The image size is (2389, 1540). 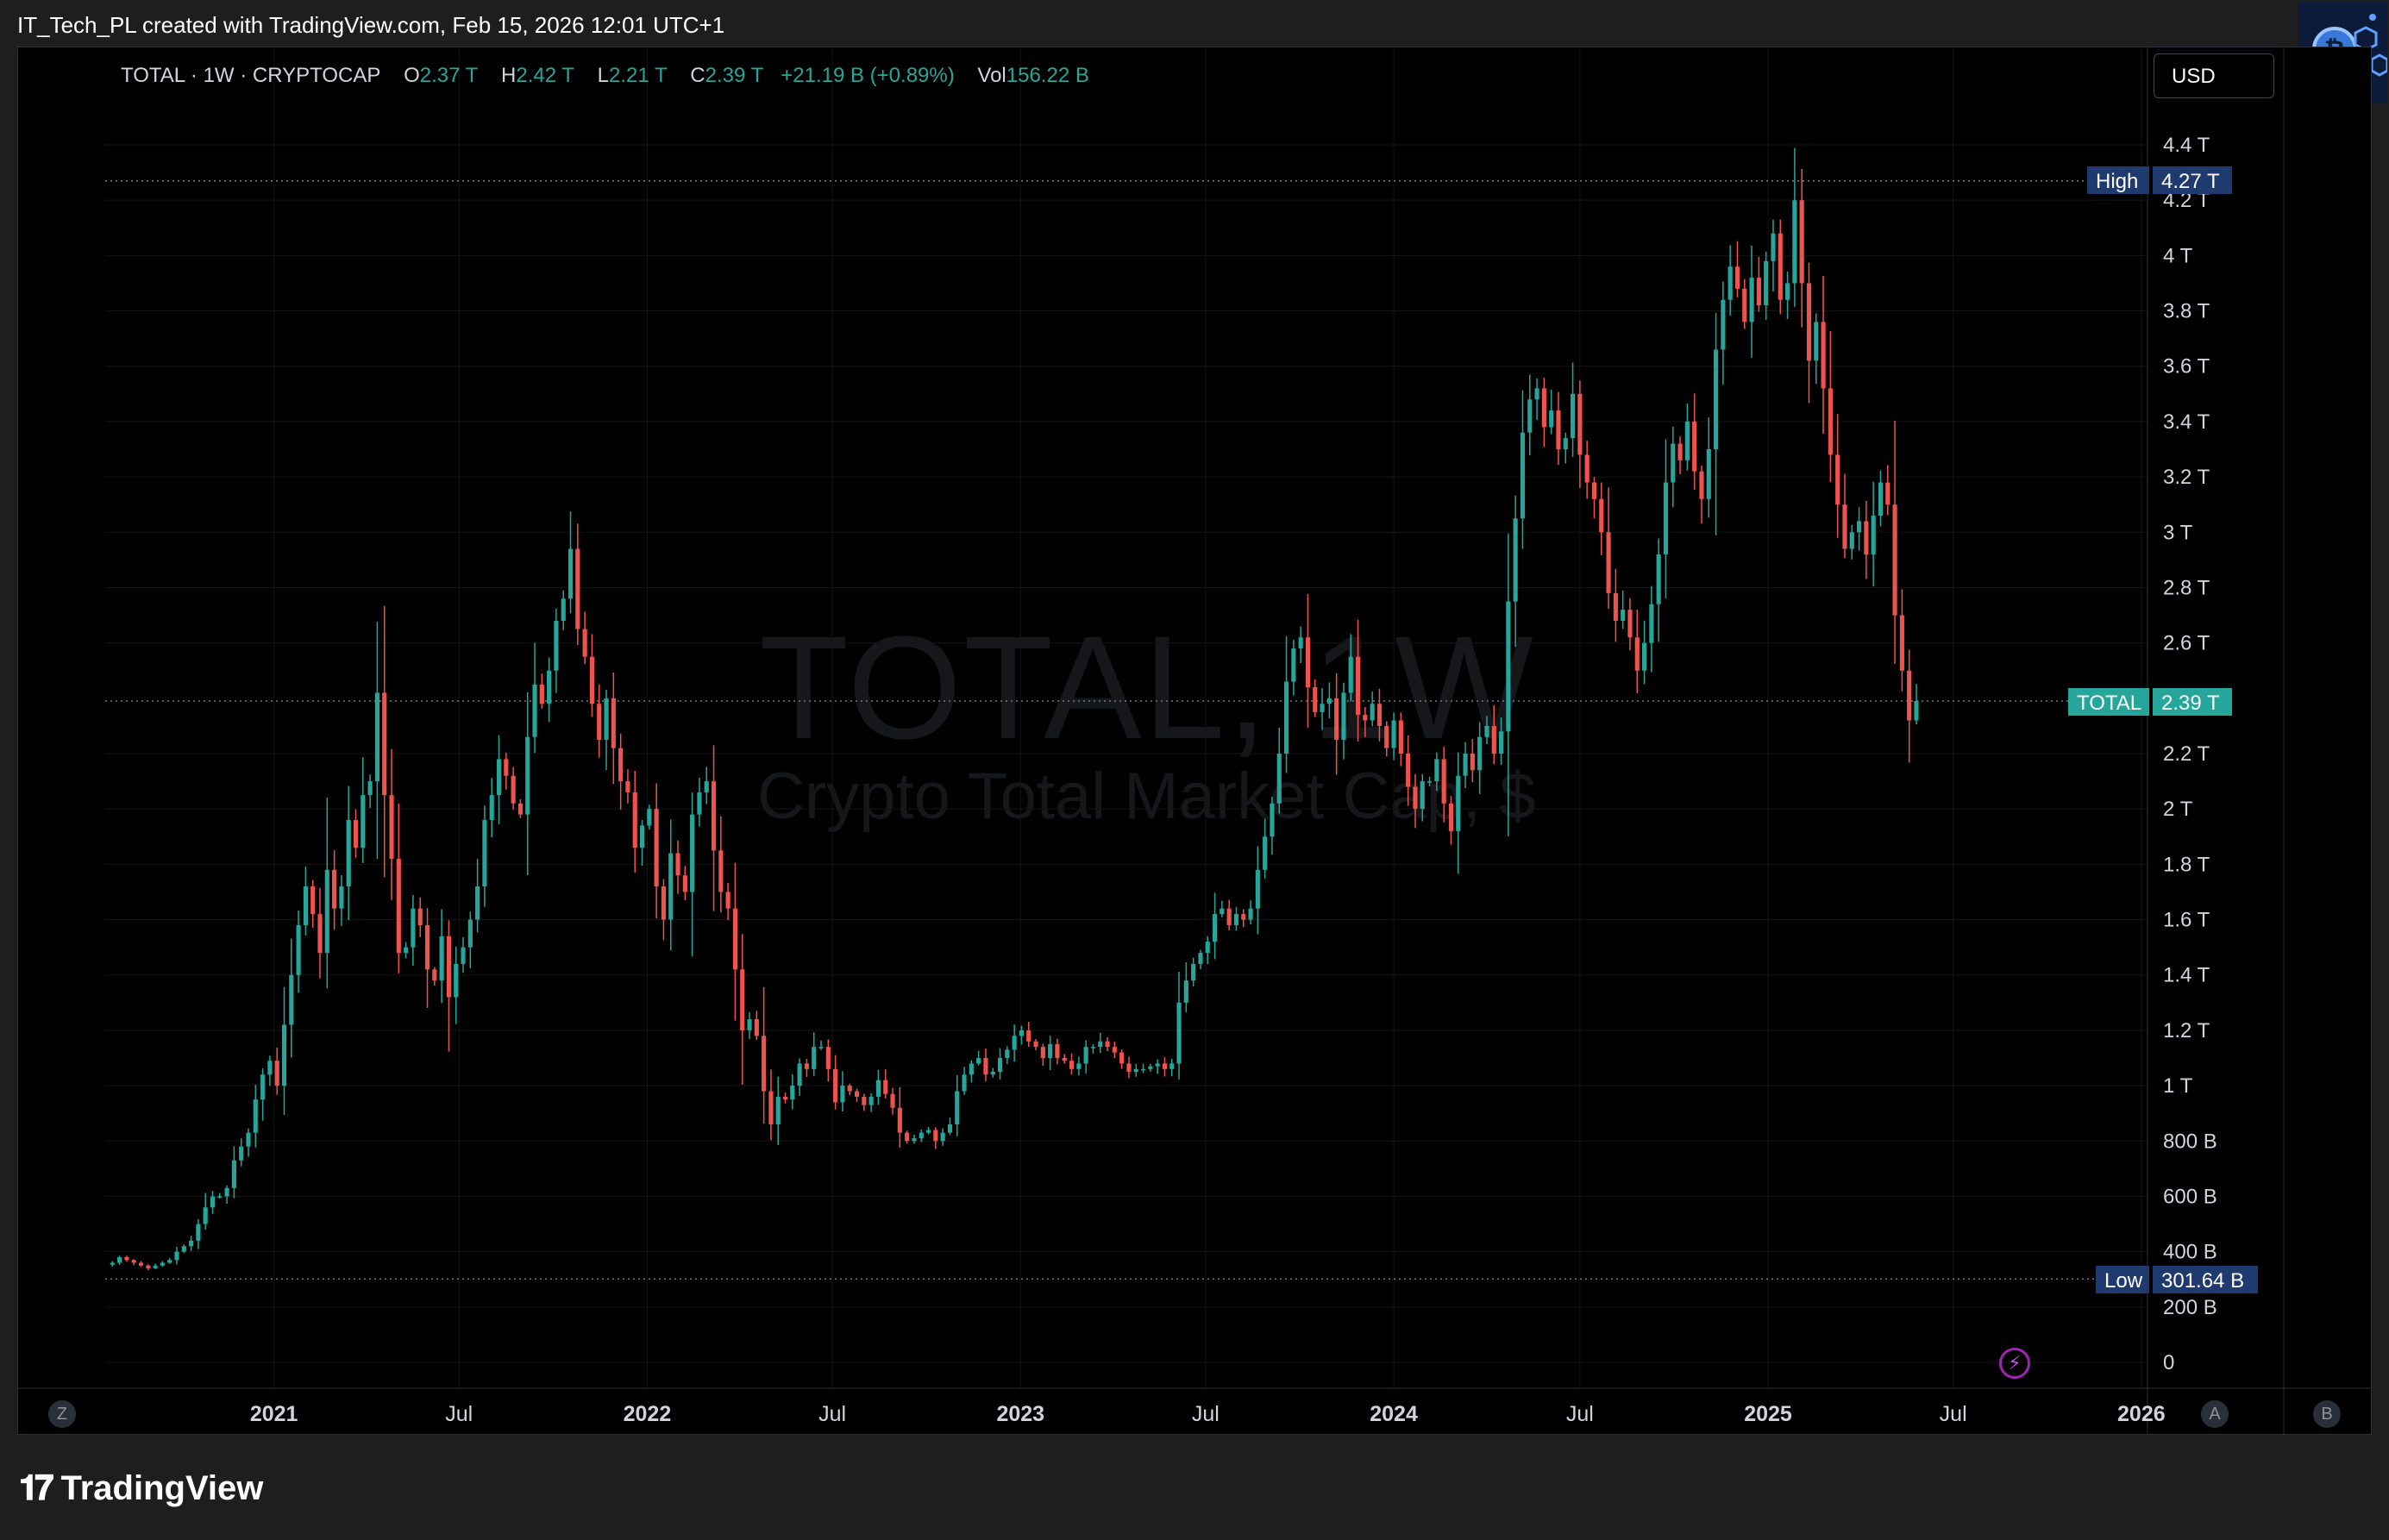 What do you see at coordinates (412, 75) in the screenshot?
I see `legend-open-label: O` at bounding box center [412, 75].